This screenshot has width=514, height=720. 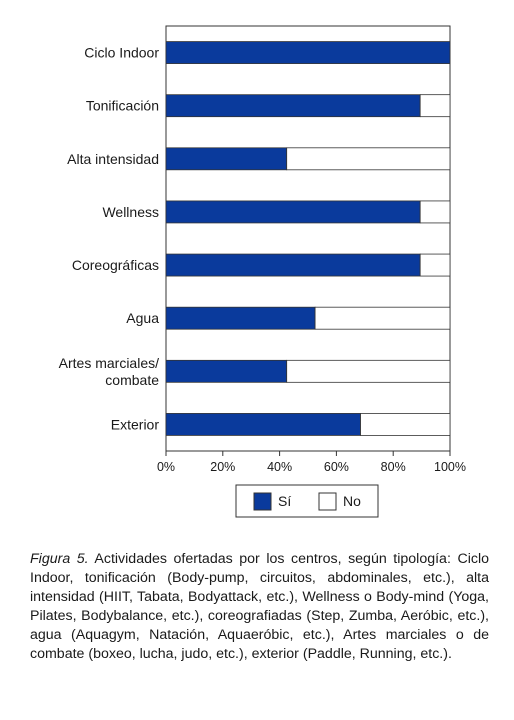 I want to click on category-label: Wellness, so click(x=130, y=212).